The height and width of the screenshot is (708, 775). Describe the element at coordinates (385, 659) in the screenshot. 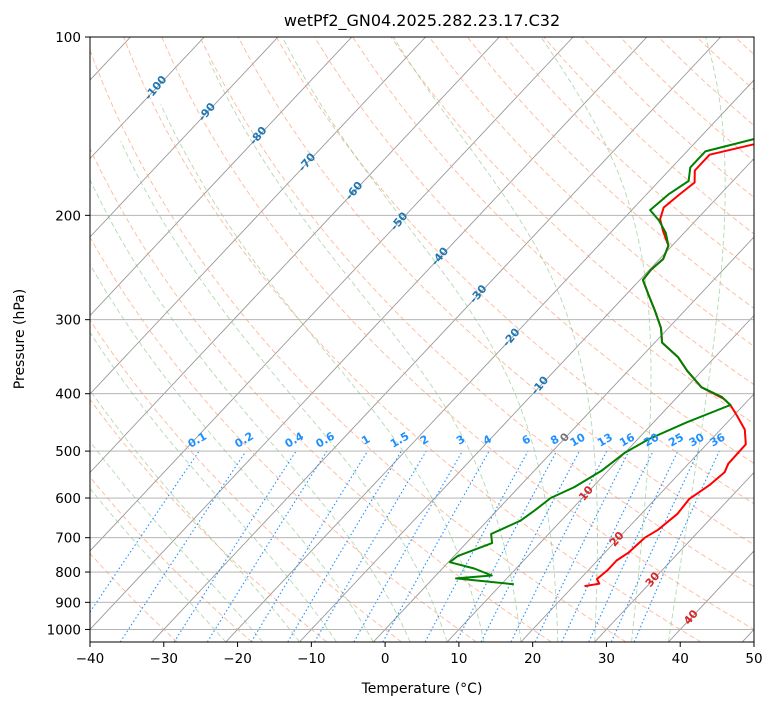

I see `x-tick-label: 0` at that location.